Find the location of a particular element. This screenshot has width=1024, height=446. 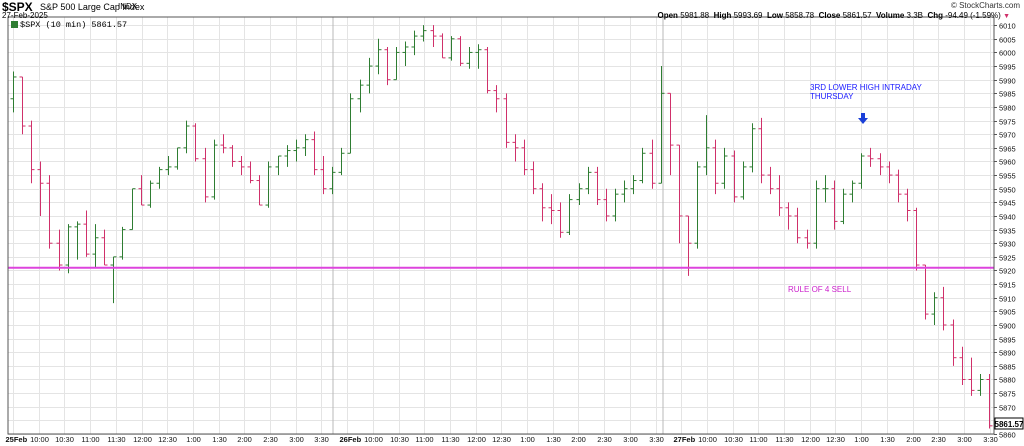

lower-high-annotation: 3RD LOWER HIGH INTRADAY THURSDAY is located at coordinates (866, 92).